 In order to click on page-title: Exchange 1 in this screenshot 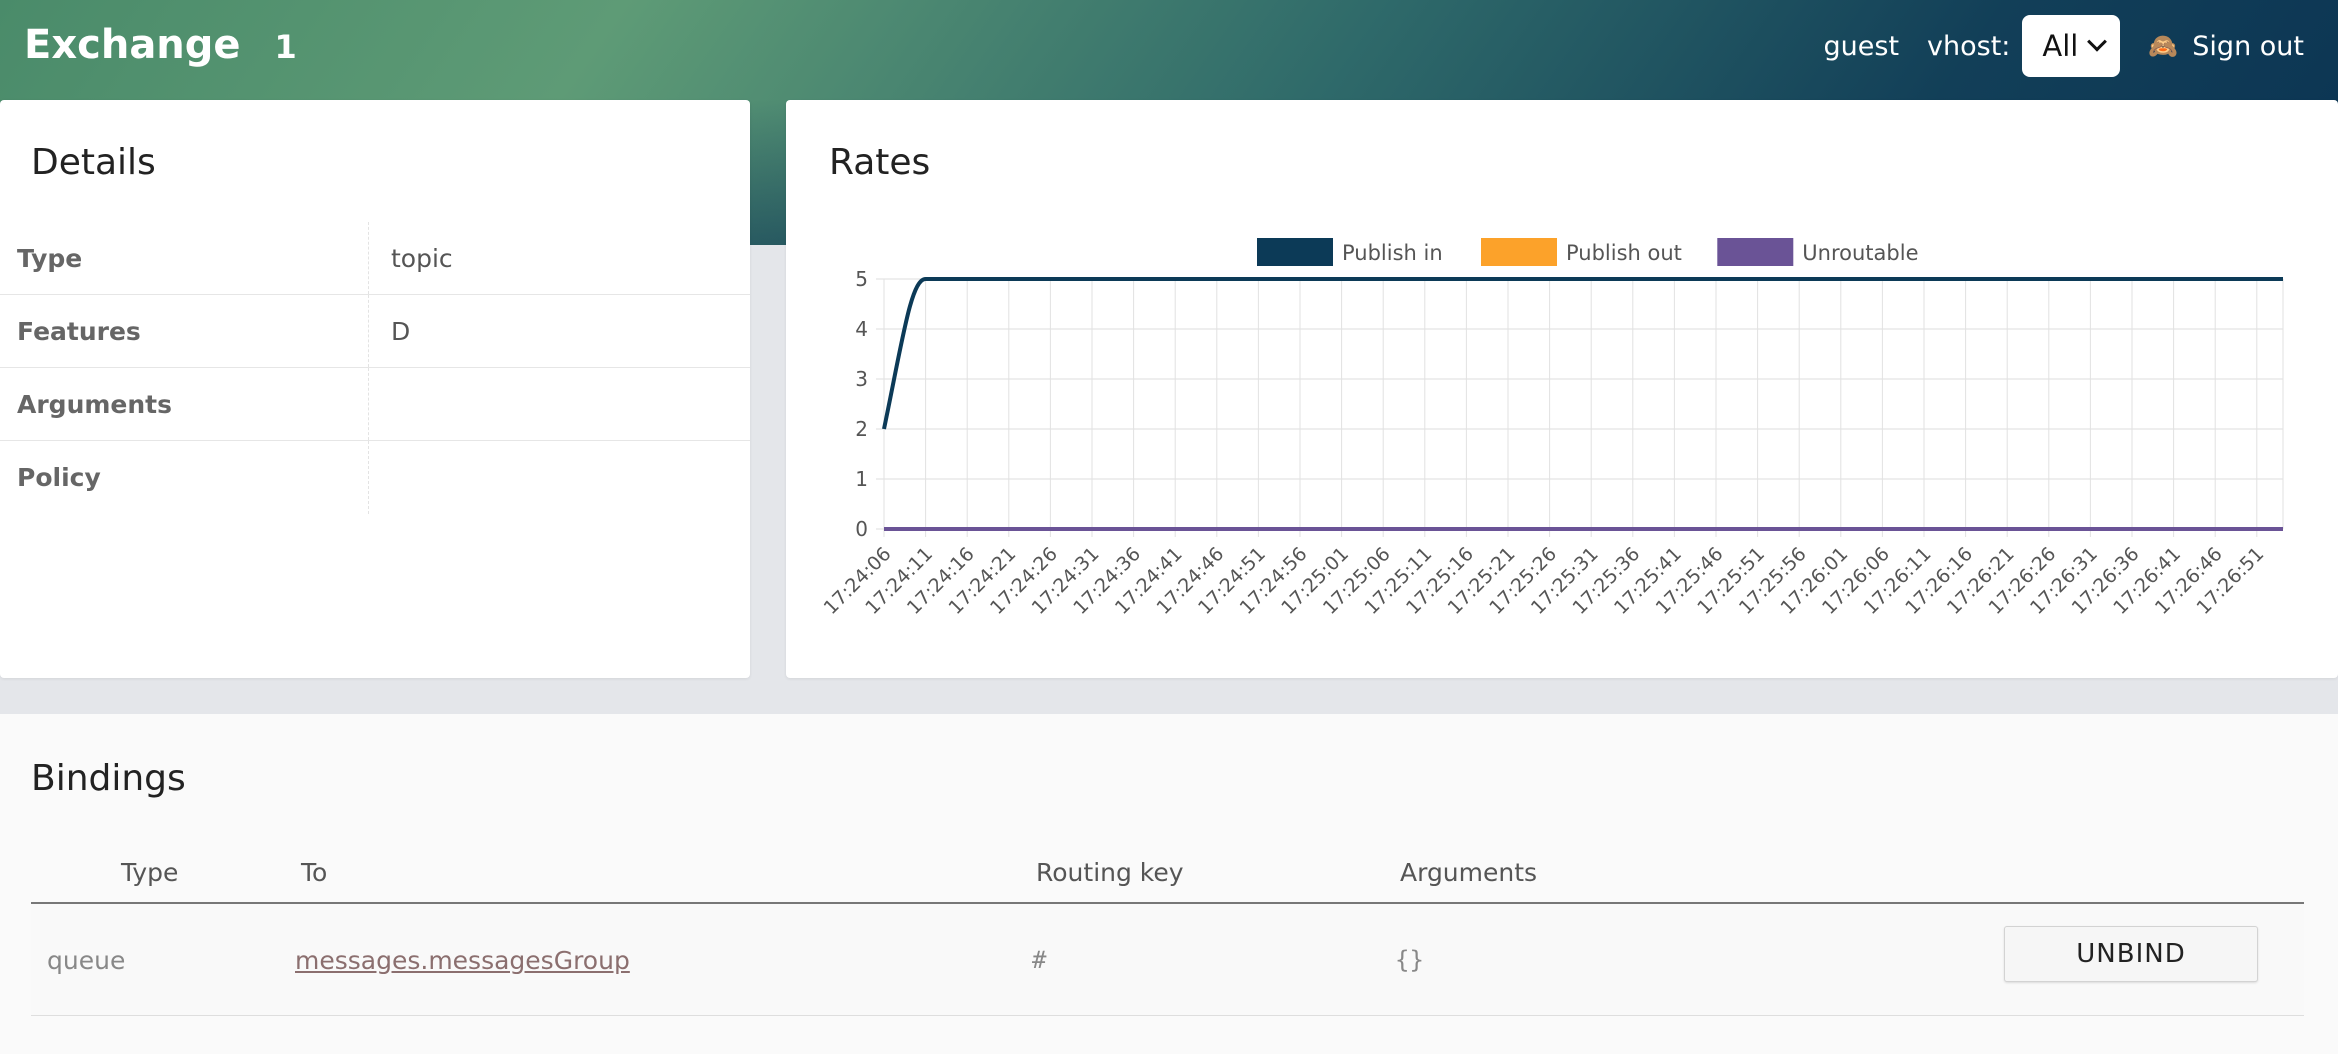, I will do `click(160, 45)`.